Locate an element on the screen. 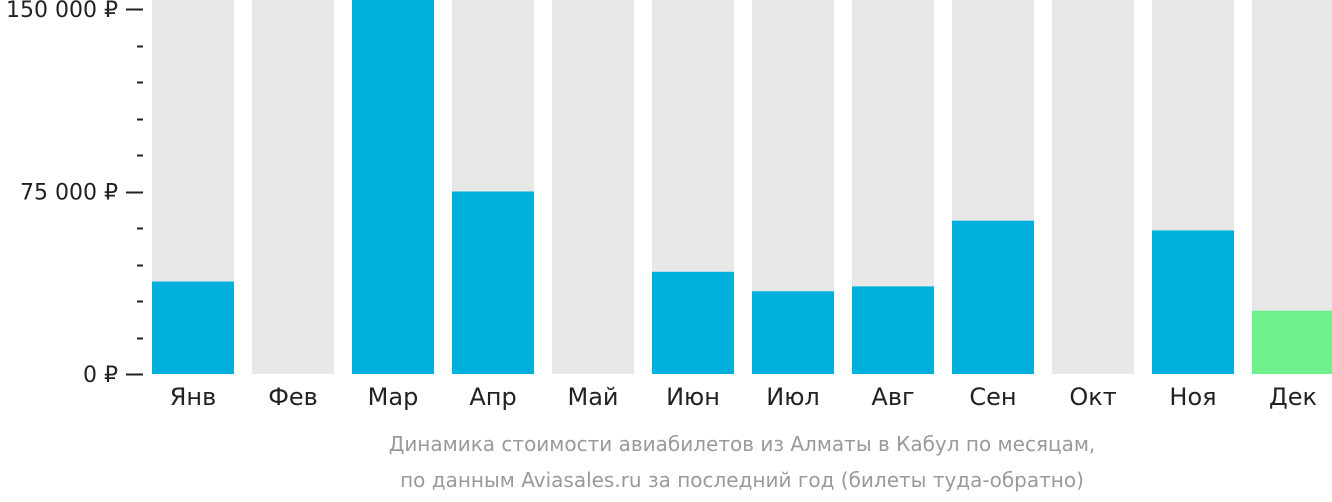  x-tick-label-6: Июл is located at coordinates (793, 397).